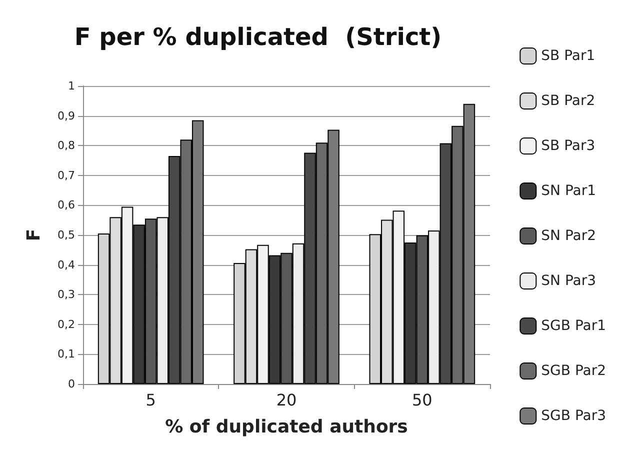 This screenshot has height=472, width=623. I want to click on legend-label: SB Par2, so click(568, 101).